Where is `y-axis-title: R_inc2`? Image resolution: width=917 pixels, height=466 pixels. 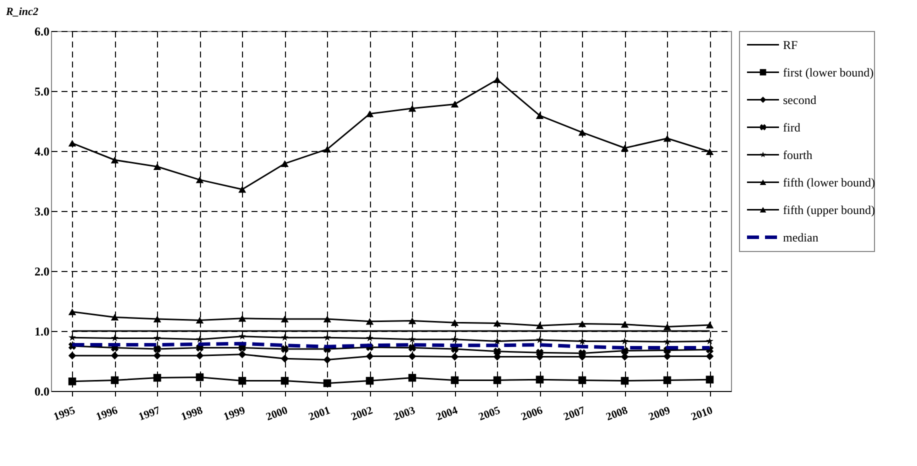 y-axis-title: R_inc2 is located at coordinates (22, 12).